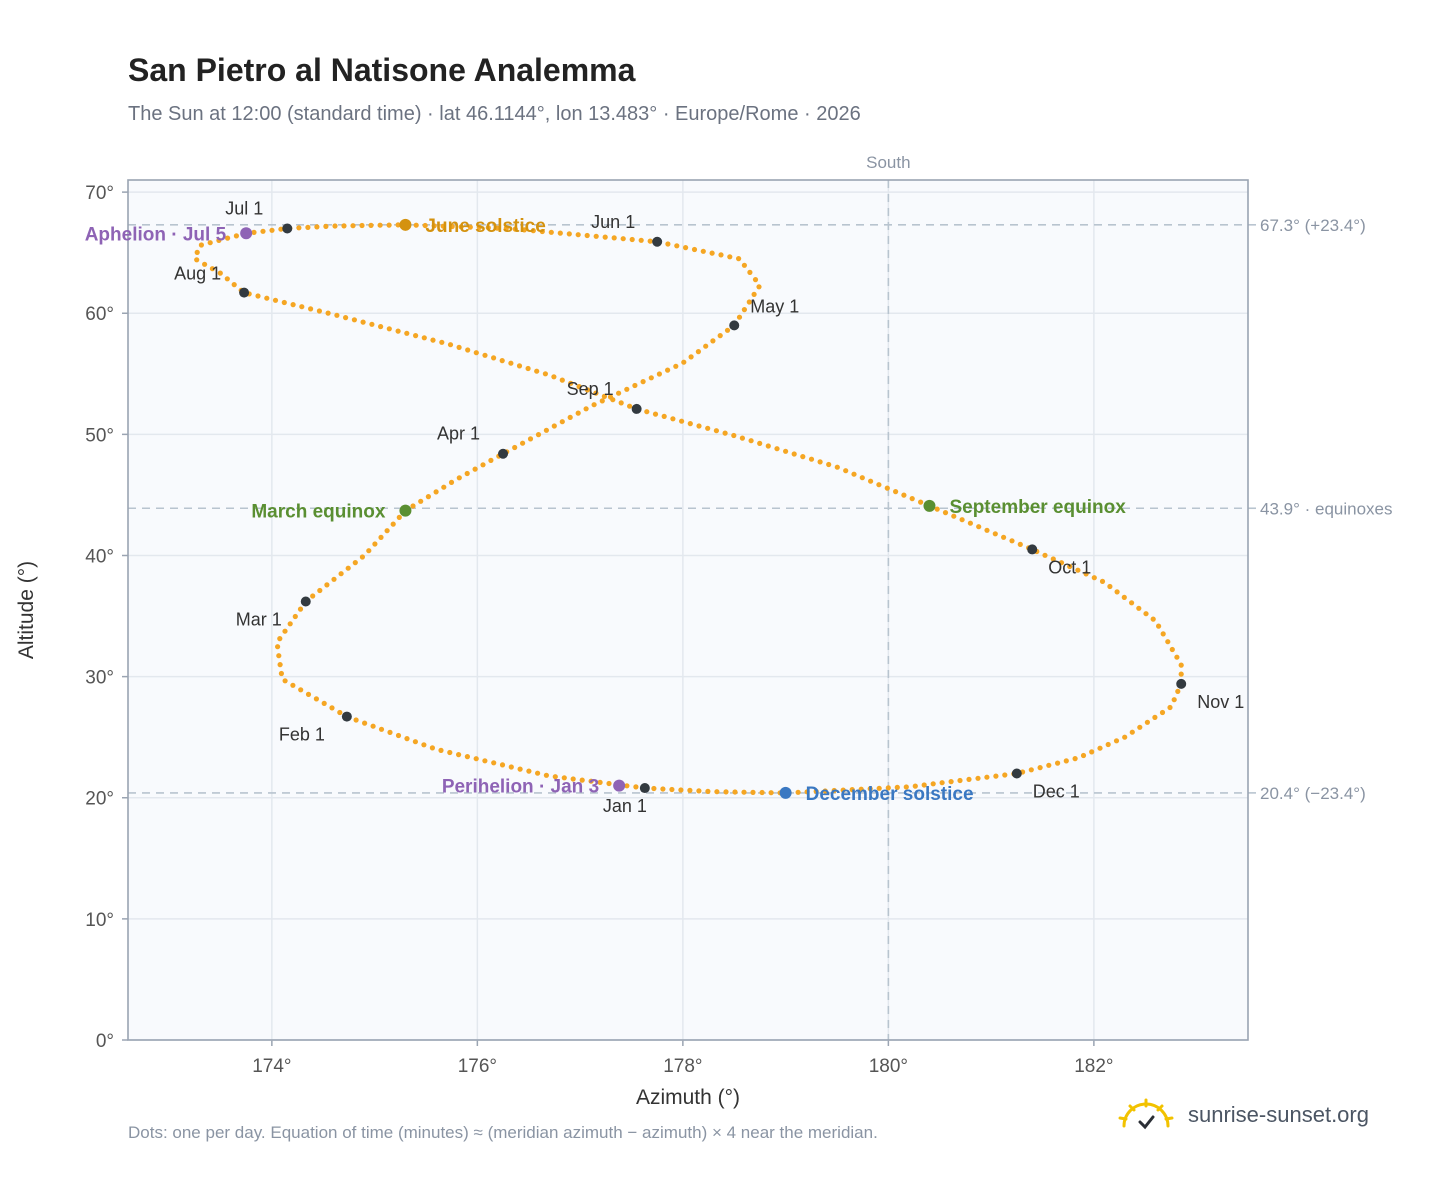 The image size is (1448, 1188). Describe the element at coordinates (1278, 1114) in the screenshot. I see `brand-name: sunrise-sunset.org` at that location.